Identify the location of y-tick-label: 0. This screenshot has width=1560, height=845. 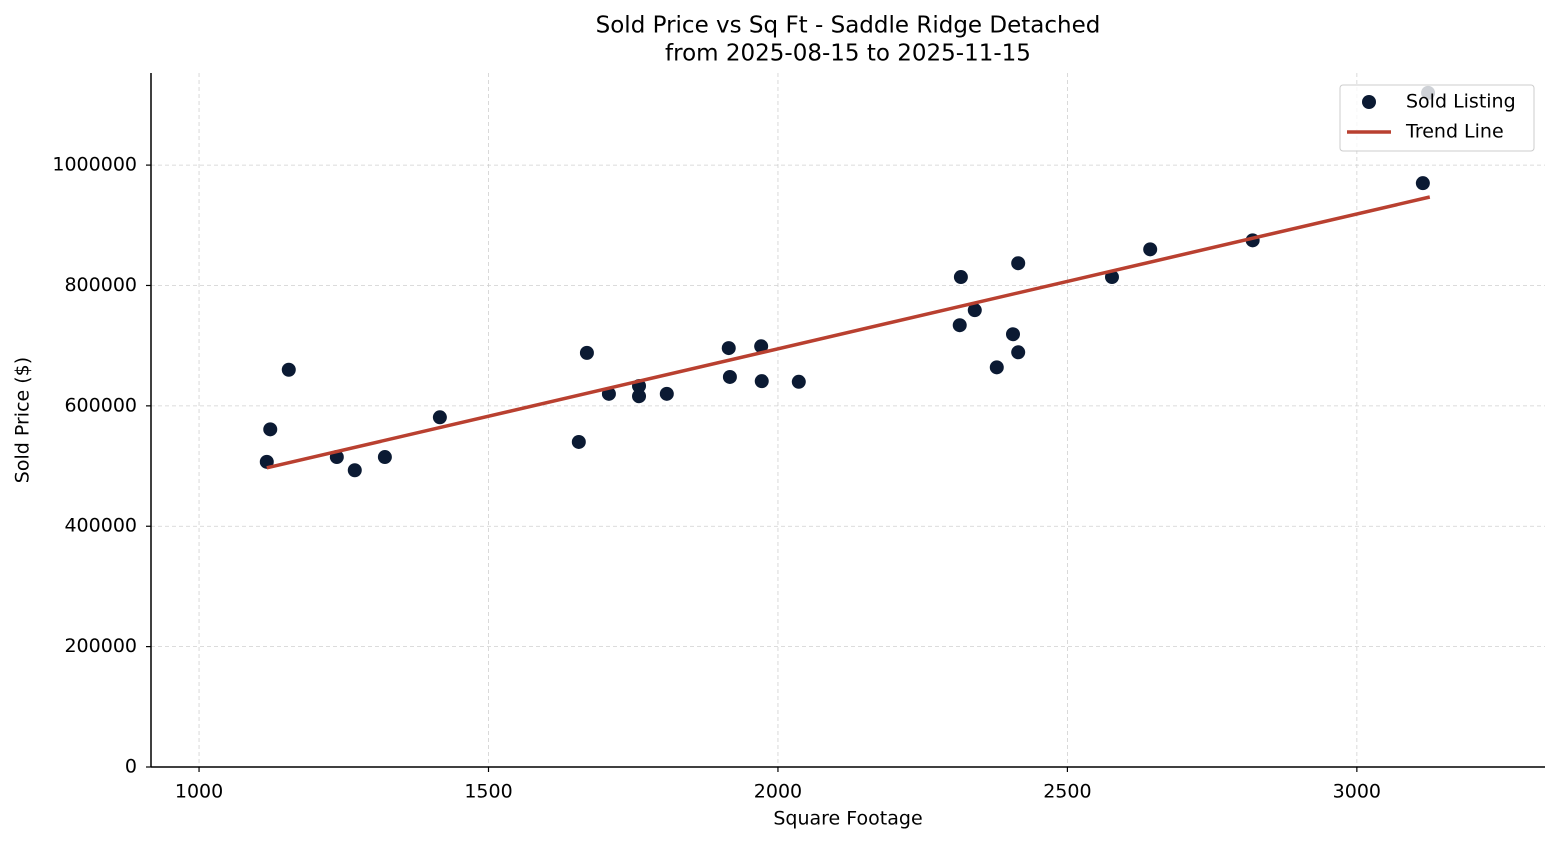
(131, 767).